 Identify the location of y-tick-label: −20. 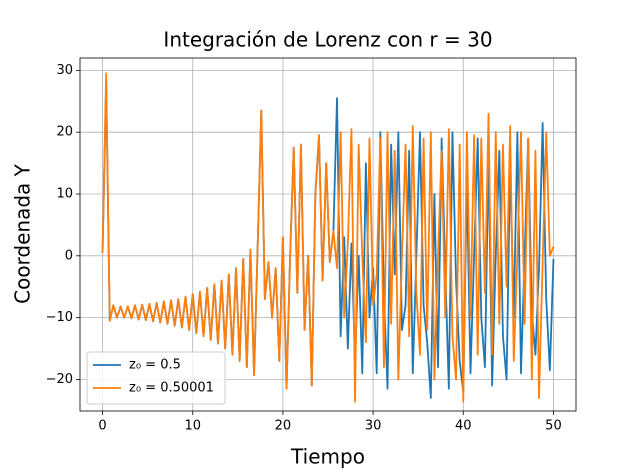
(59, 379).